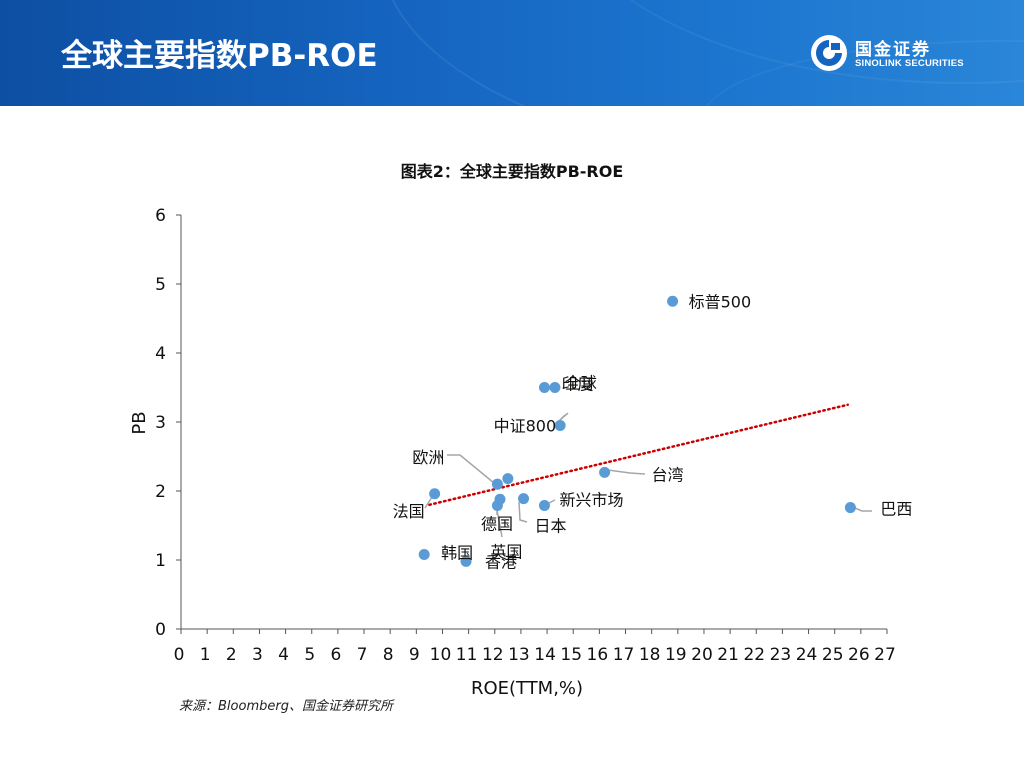  Describe the element at coordinates (205, 655) in the screenshot. I see `x-tick-label: 1` at that location.